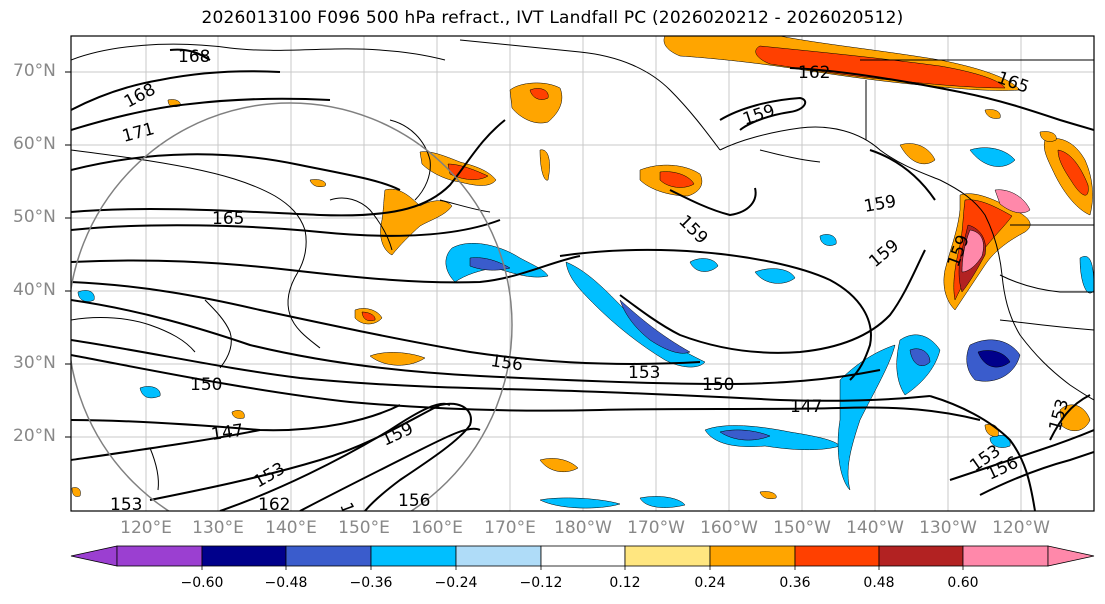  What do you see at coordinates (510, 528) in the screenshot?
I see `lon-label: 170°E` at bounding box center [510, 528].